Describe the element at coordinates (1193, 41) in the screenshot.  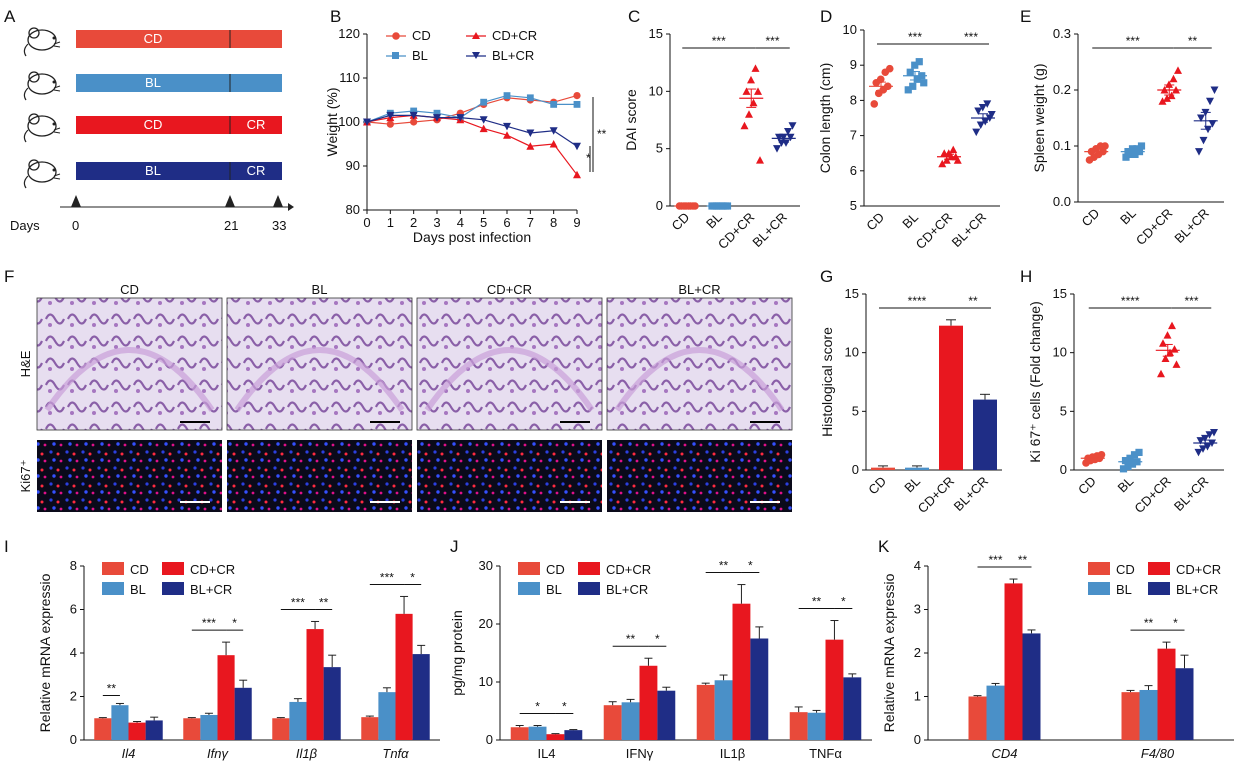
I see `significance-label: **` at that location.